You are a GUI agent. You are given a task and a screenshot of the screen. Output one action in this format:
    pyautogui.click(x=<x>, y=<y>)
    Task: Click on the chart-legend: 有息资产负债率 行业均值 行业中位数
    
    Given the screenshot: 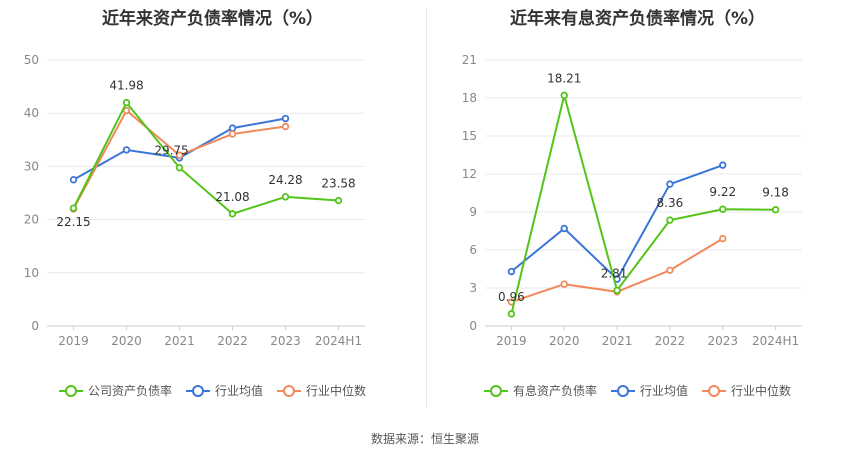 What is the action you would take?
    pyautogui.click(x=637, y=390)
    